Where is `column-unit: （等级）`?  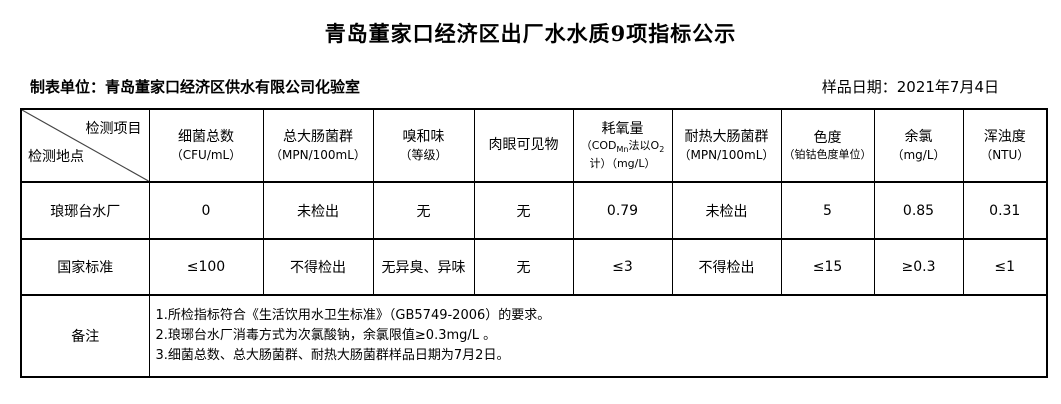 column-unit: （等级） is located at coordinates (423, 154).